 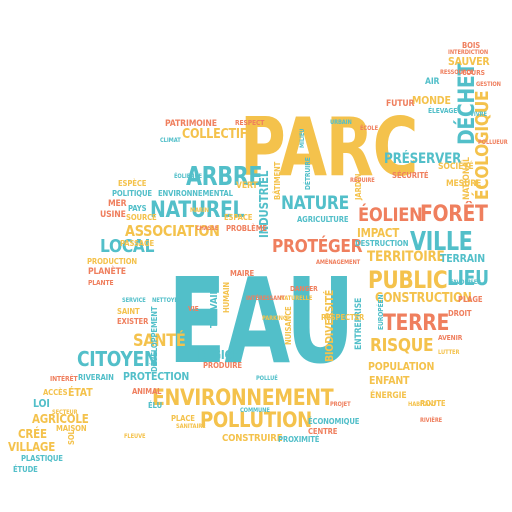 I want to click on word-construire: CONSTRUIRE, so click(x=252, y=438).